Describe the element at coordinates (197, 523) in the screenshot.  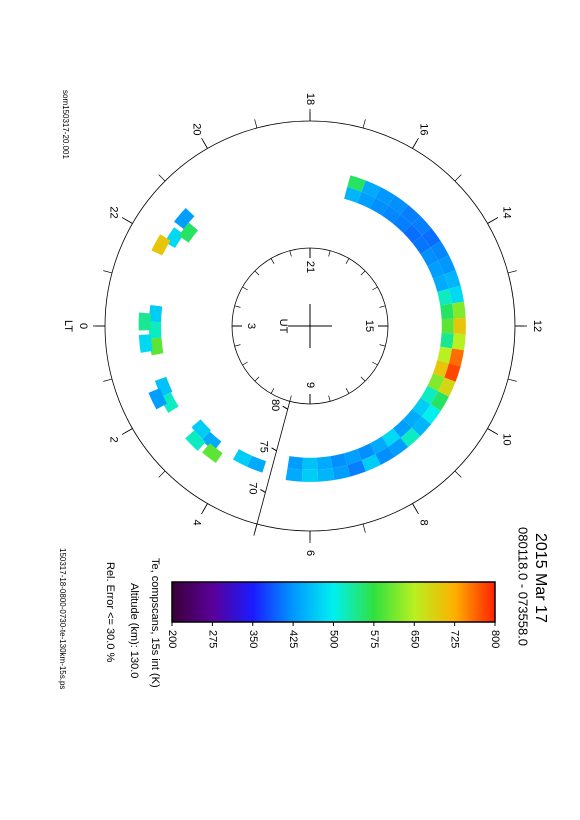
I see `lt-tick-label: 4` at that location.